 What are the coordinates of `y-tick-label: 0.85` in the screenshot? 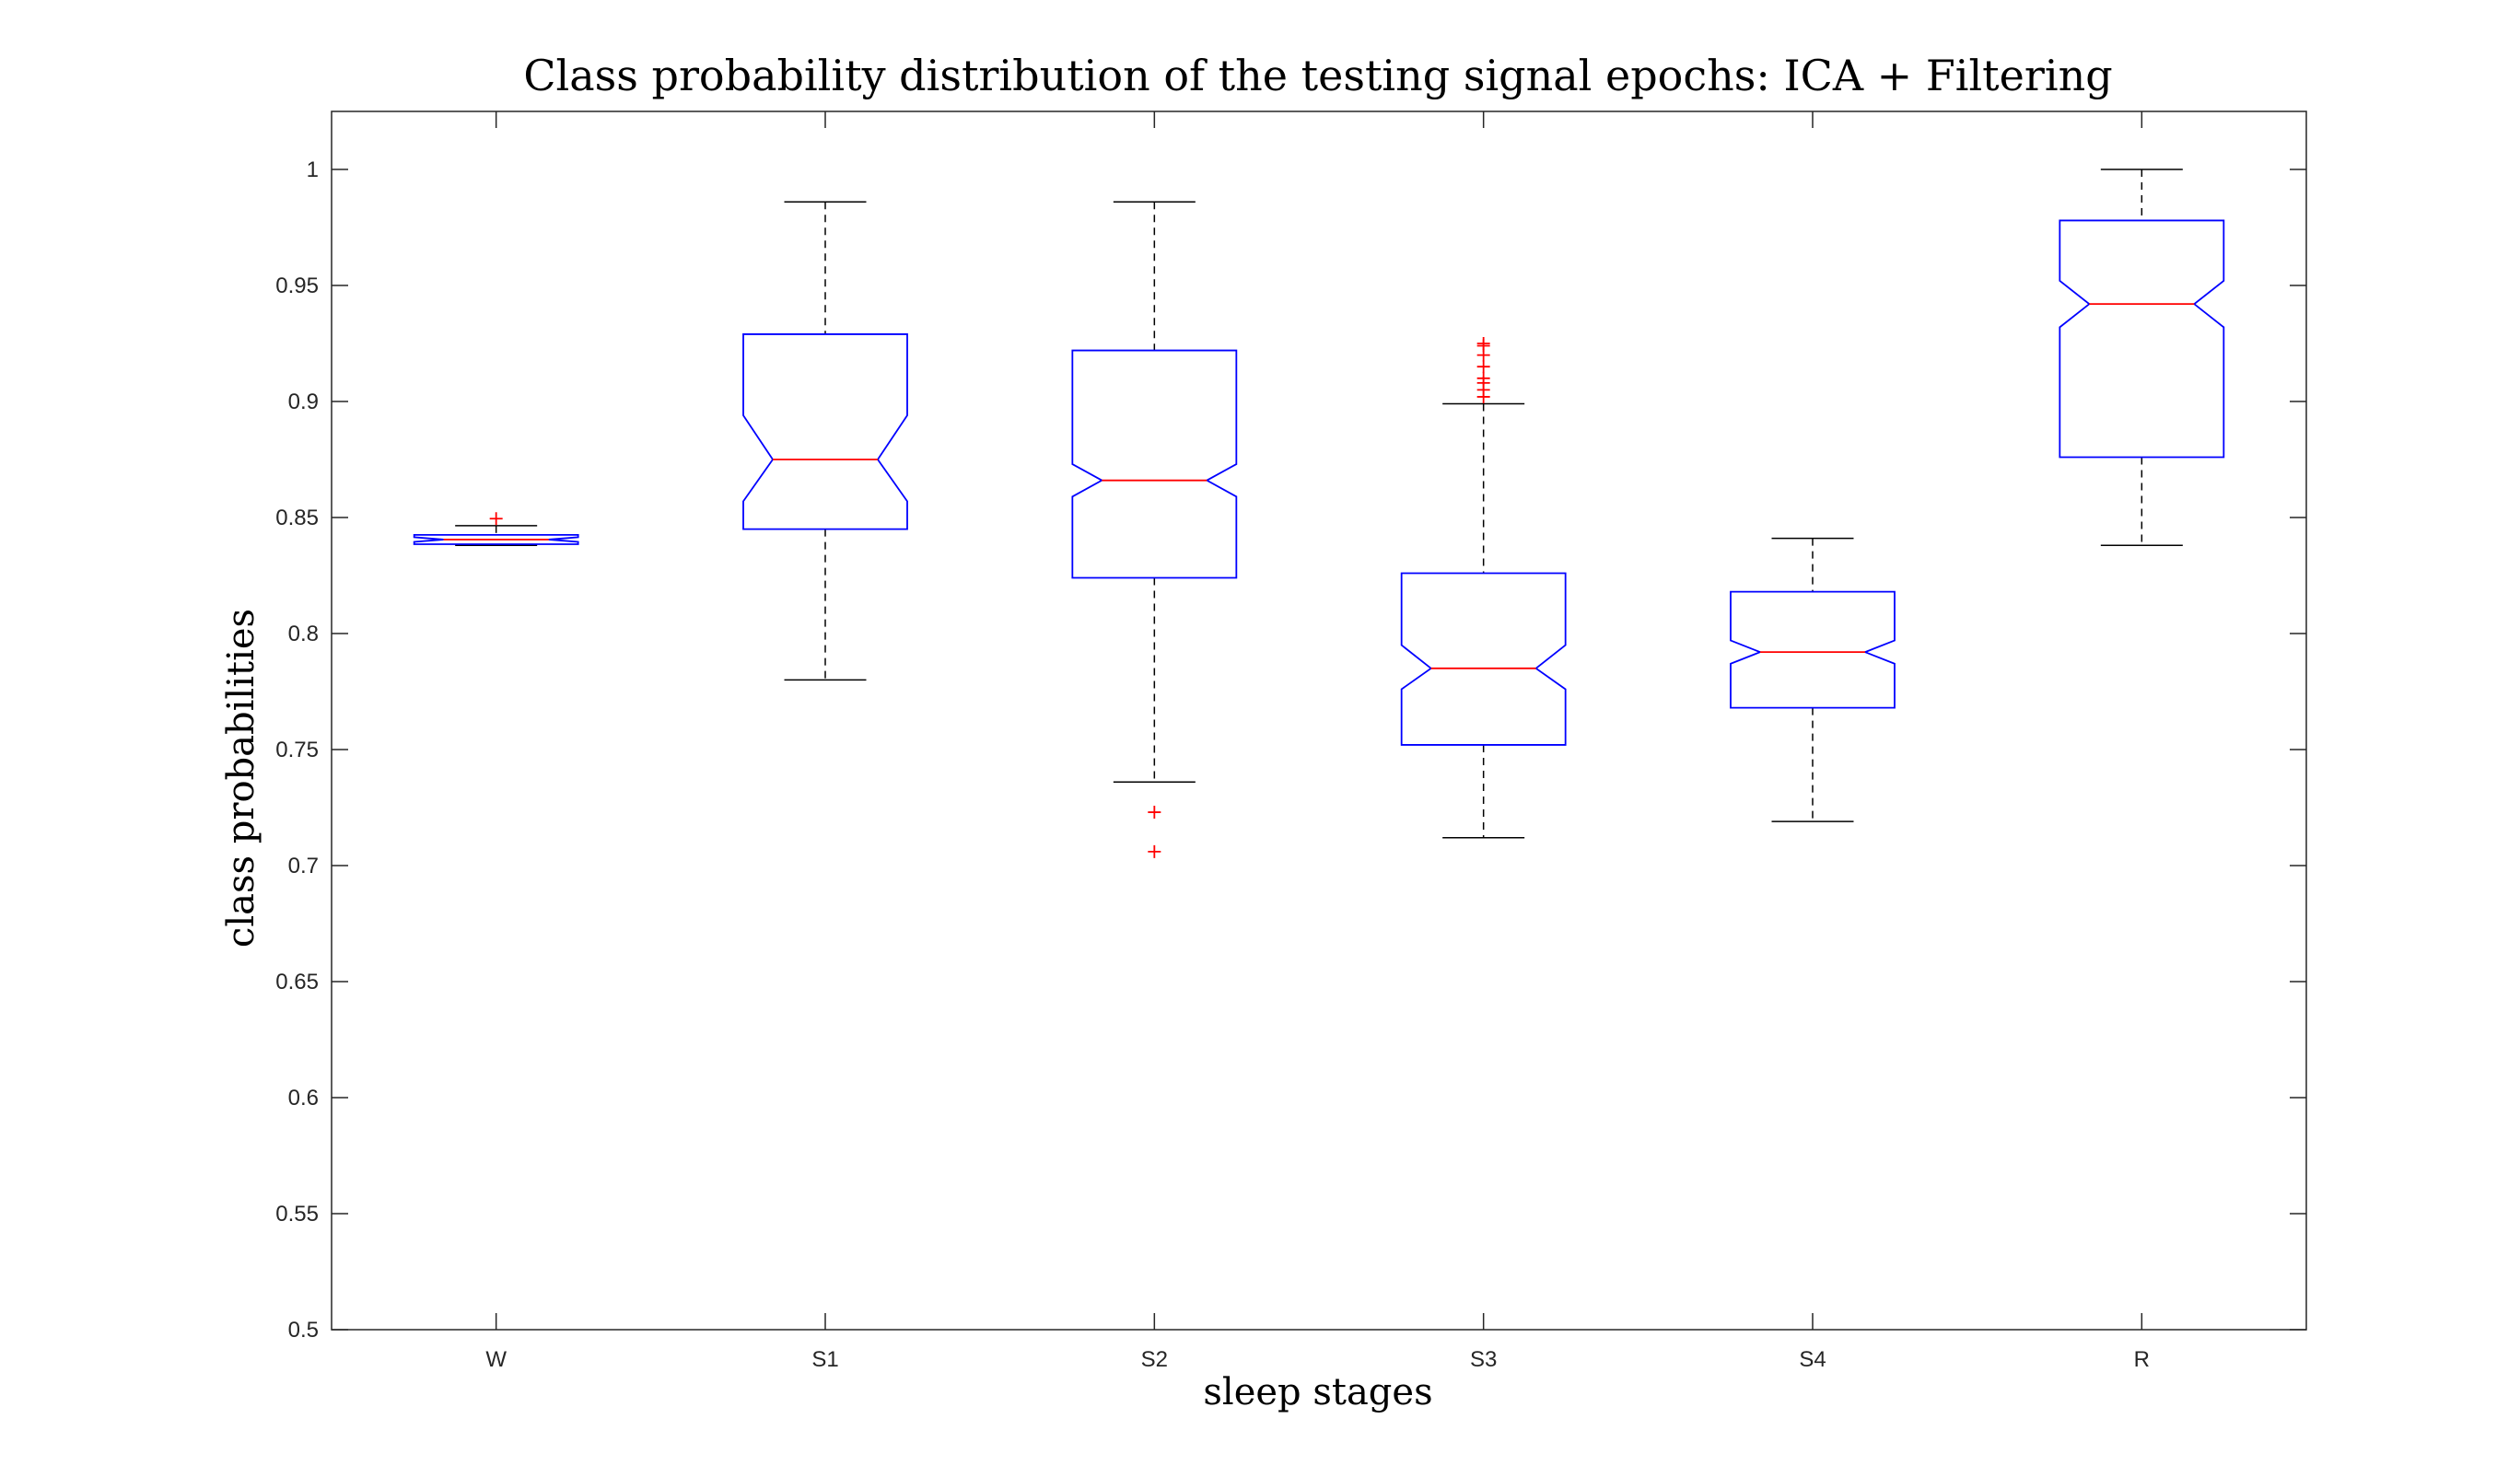 It's located at (297, 518).